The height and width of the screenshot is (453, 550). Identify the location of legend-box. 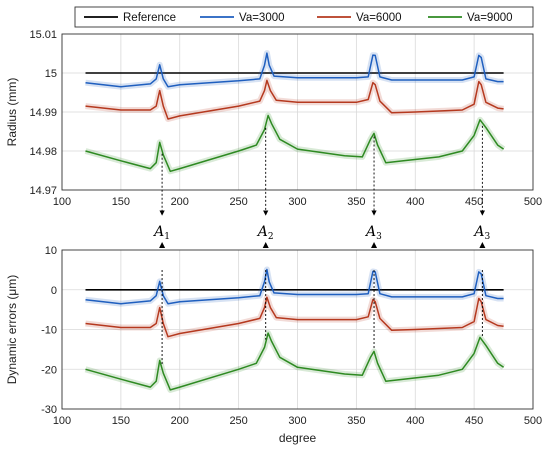
(304, 17).